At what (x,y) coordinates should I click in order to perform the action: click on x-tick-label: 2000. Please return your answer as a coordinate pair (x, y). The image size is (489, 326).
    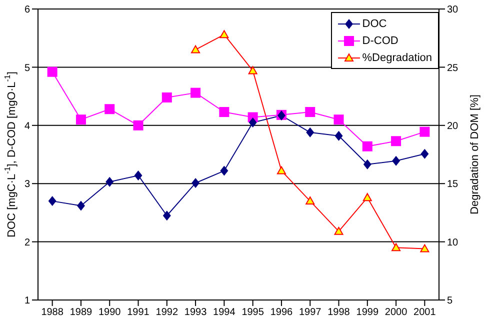
    Looking at the image, I should click on (396, 312).